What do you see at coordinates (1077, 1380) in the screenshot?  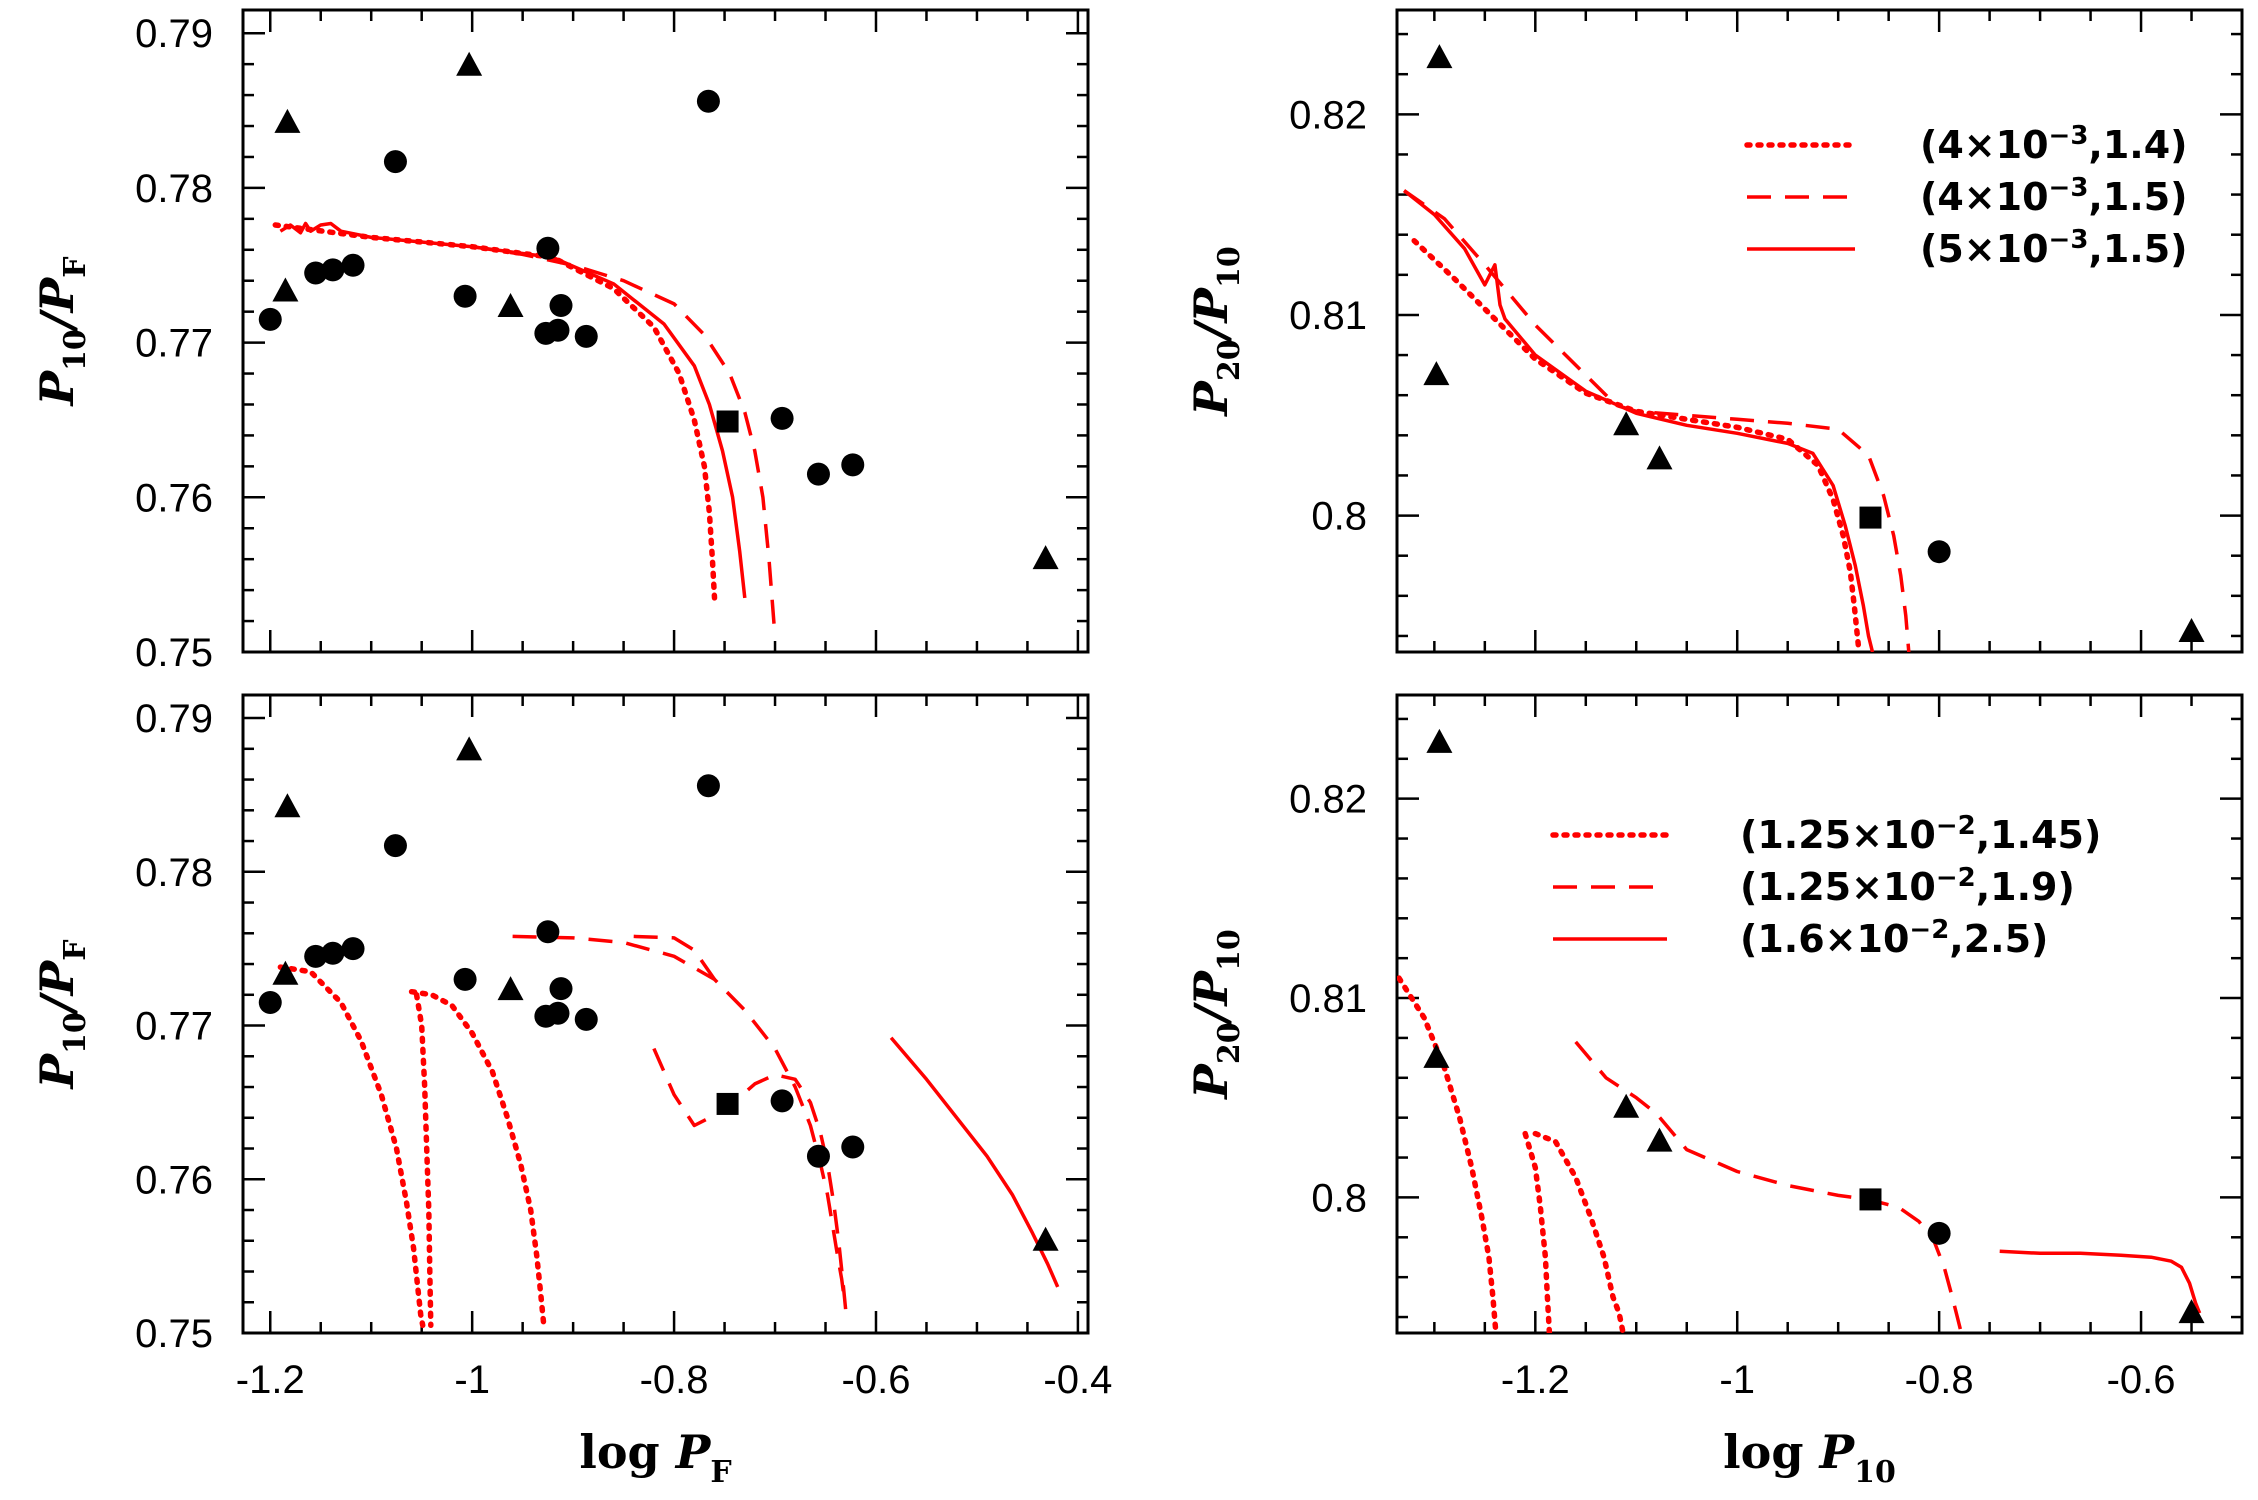 I see `x-tick-label: -0.4` at bounding box center [1077, 1380].